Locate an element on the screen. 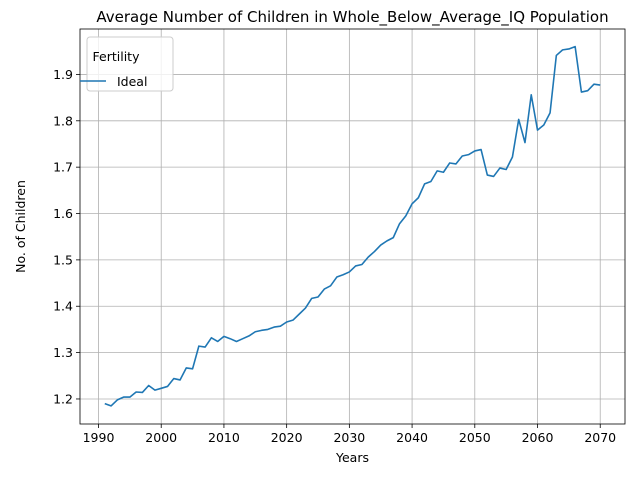 This screenshot has width=640, height=480. y-tick-label: 1.6 is located at coordinates (63, 213).